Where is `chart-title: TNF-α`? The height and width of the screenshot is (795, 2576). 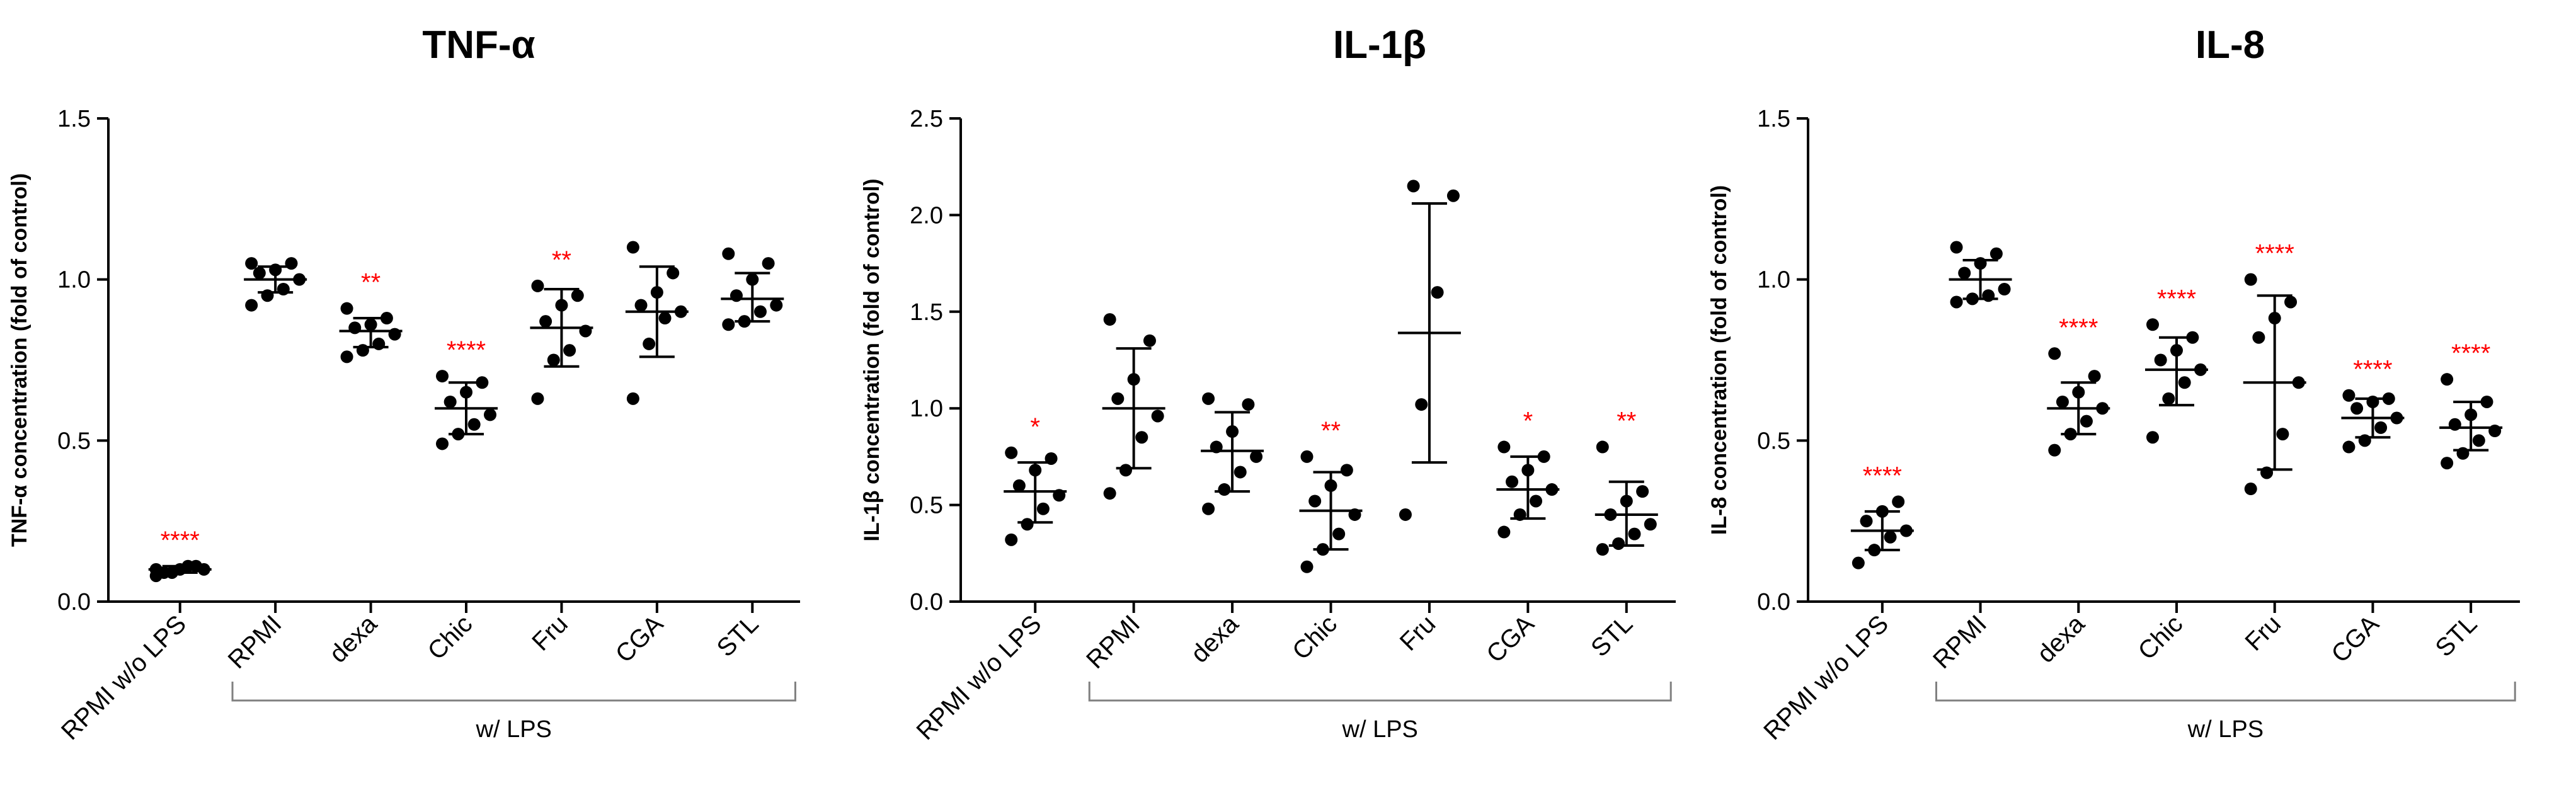
chart-title: TNF-α is located at coordinates (479, 45).